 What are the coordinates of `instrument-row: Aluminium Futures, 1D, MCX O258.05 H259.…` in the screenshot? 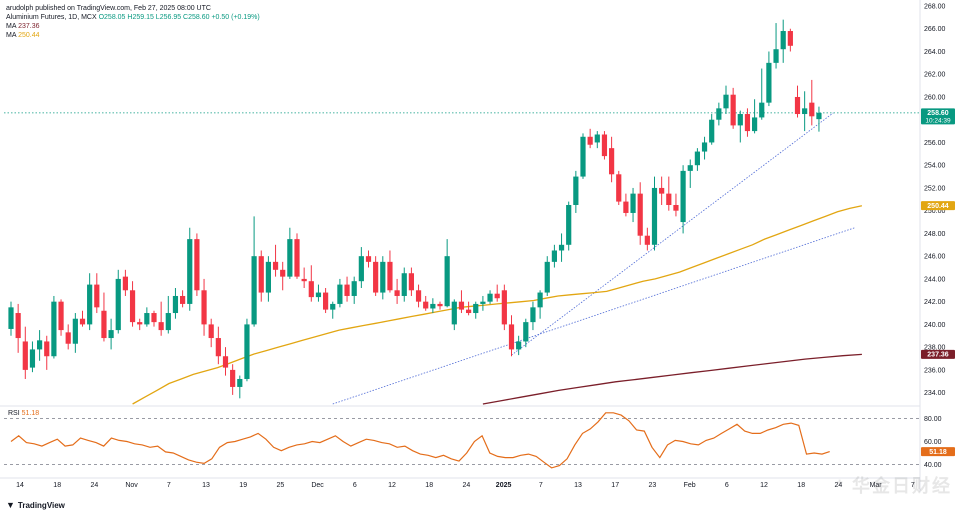 It's located at (133, 17).